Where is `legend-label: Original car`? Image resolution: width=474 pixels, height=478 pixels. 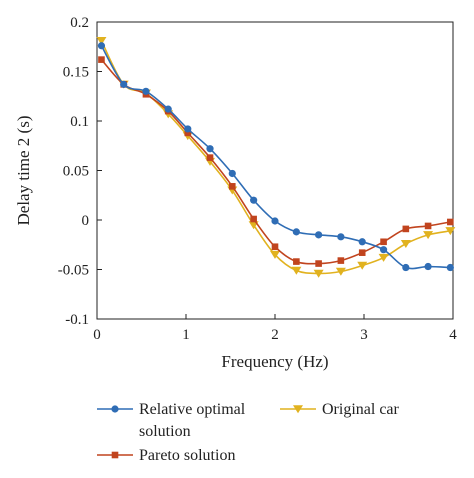
legend-label: Original car is located at coordinates (361, 409).